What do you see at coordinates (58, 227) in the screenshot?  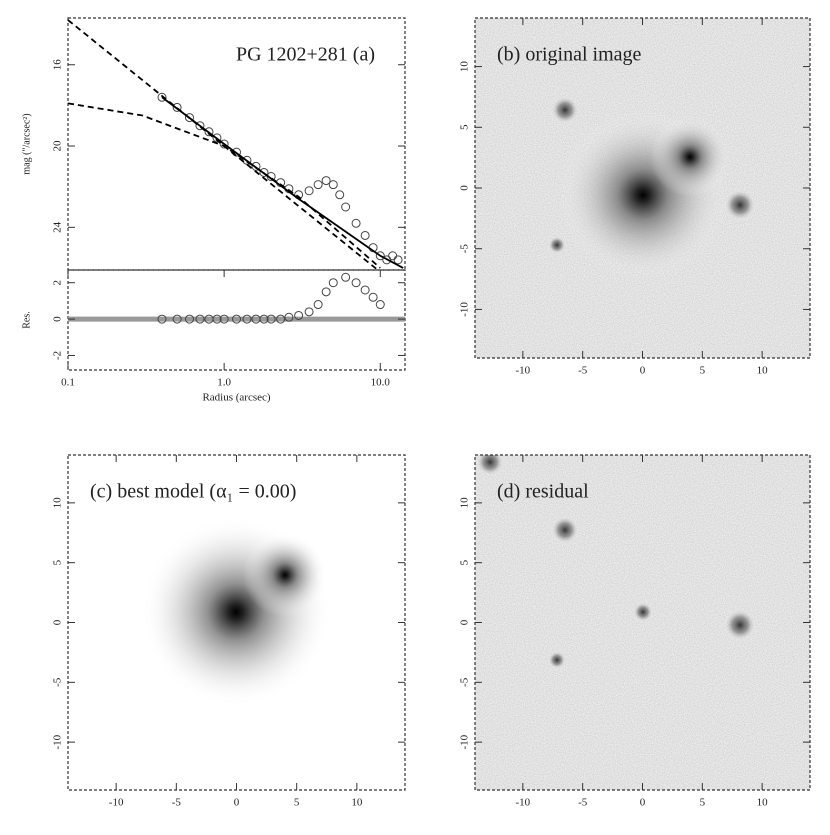 I see `y-tick-label: 24` at bounding box center [58, 227].